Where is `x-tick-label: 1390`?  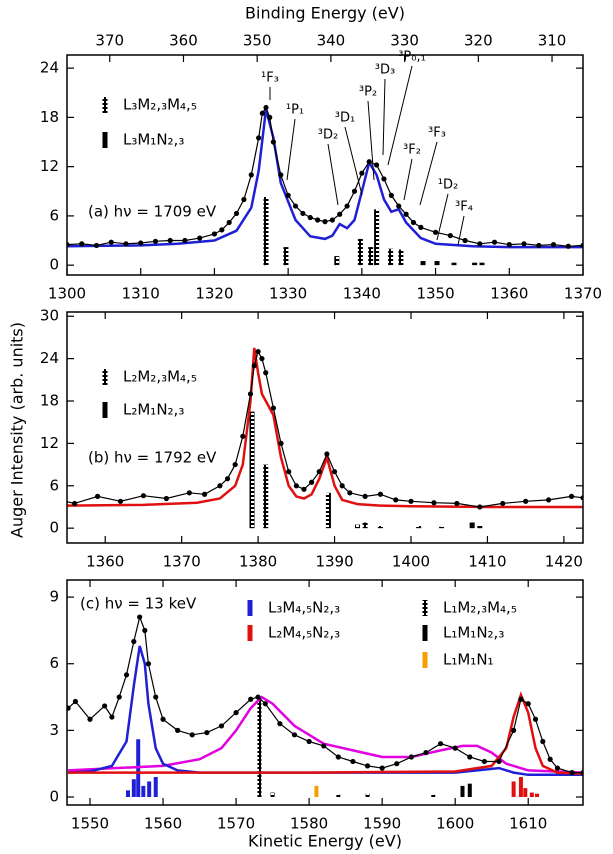 x-tick-label: 1390 is located at coordinates (334, 562).